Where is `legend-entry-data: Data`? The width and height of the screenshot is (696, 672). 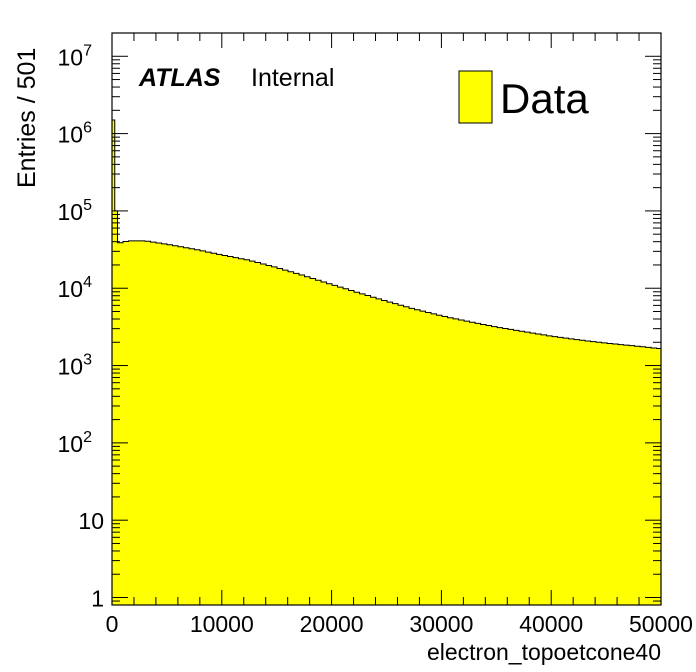
legend-entry-data: Data is located at coordinates (544, 98).